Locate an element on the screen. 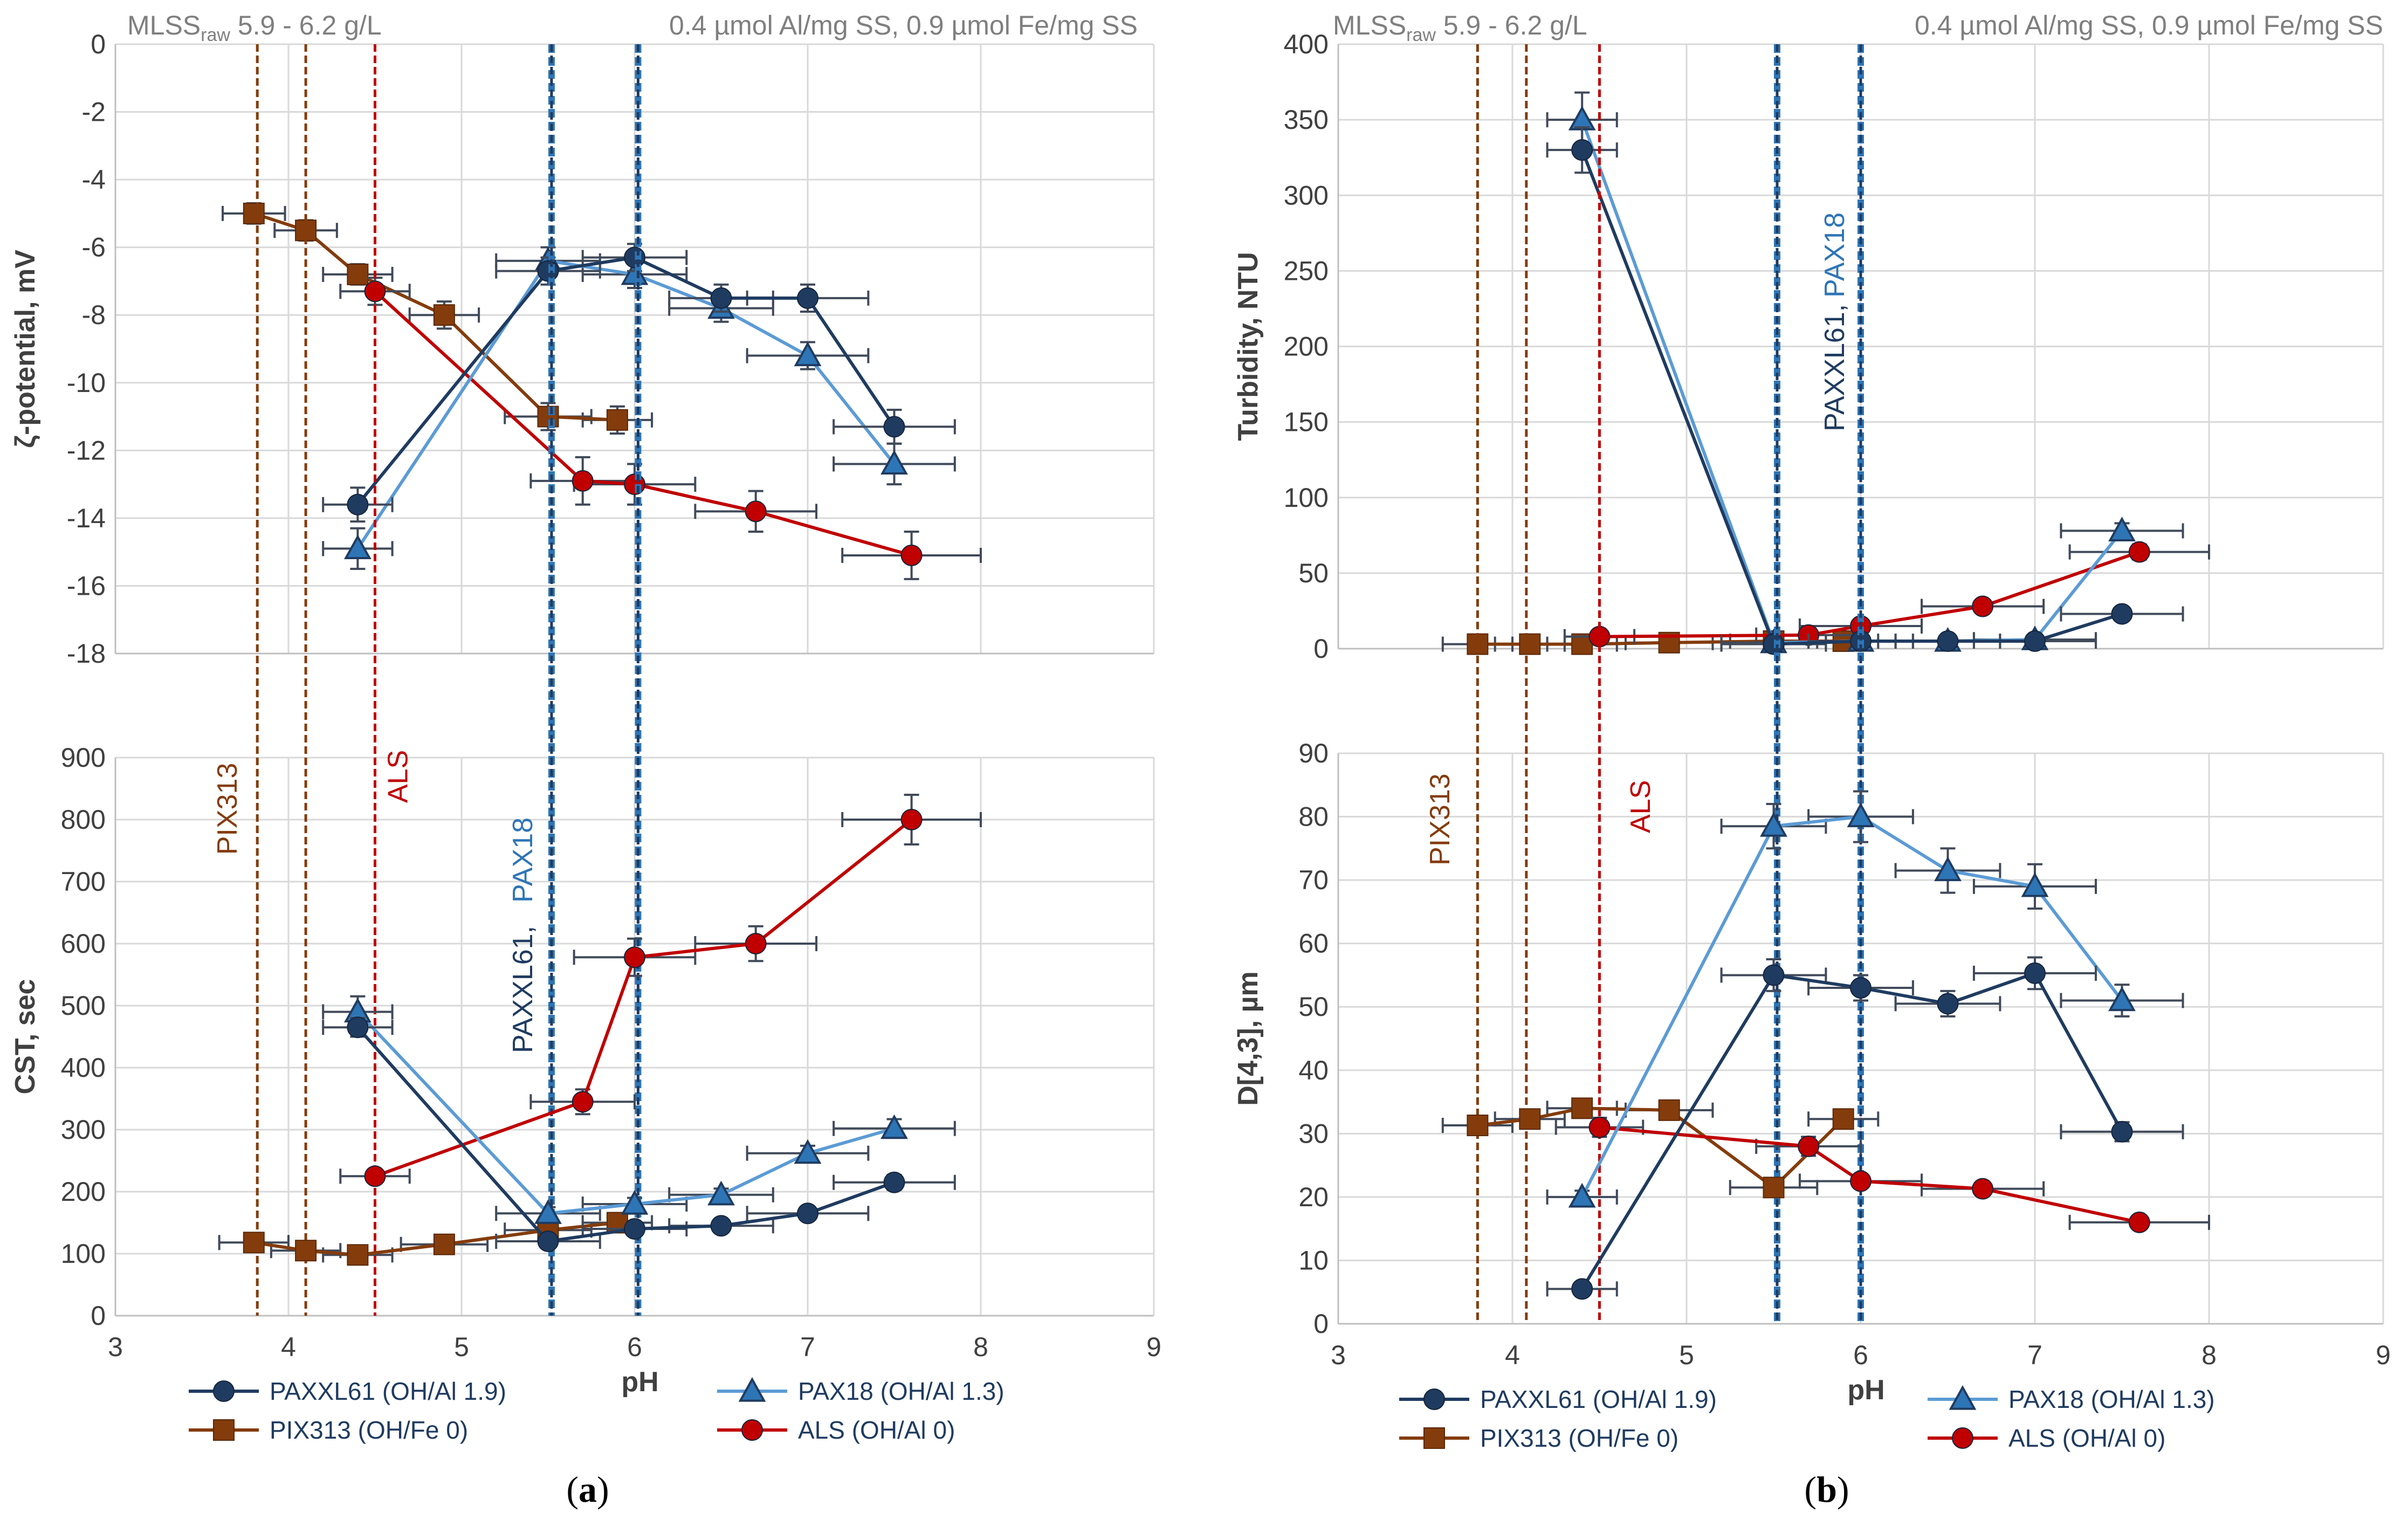  panel-b-header-left: MLSSraw 5.9 - 6.2 g/L is located at coordinates (1460, 28).